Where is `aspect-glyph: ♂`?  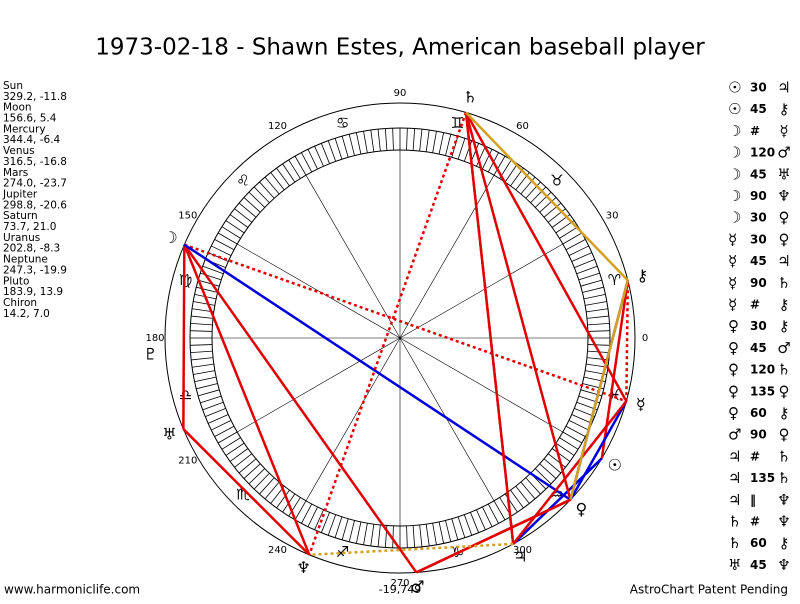
aspect-glyph: ♂ is located at coordinates (783, 153).